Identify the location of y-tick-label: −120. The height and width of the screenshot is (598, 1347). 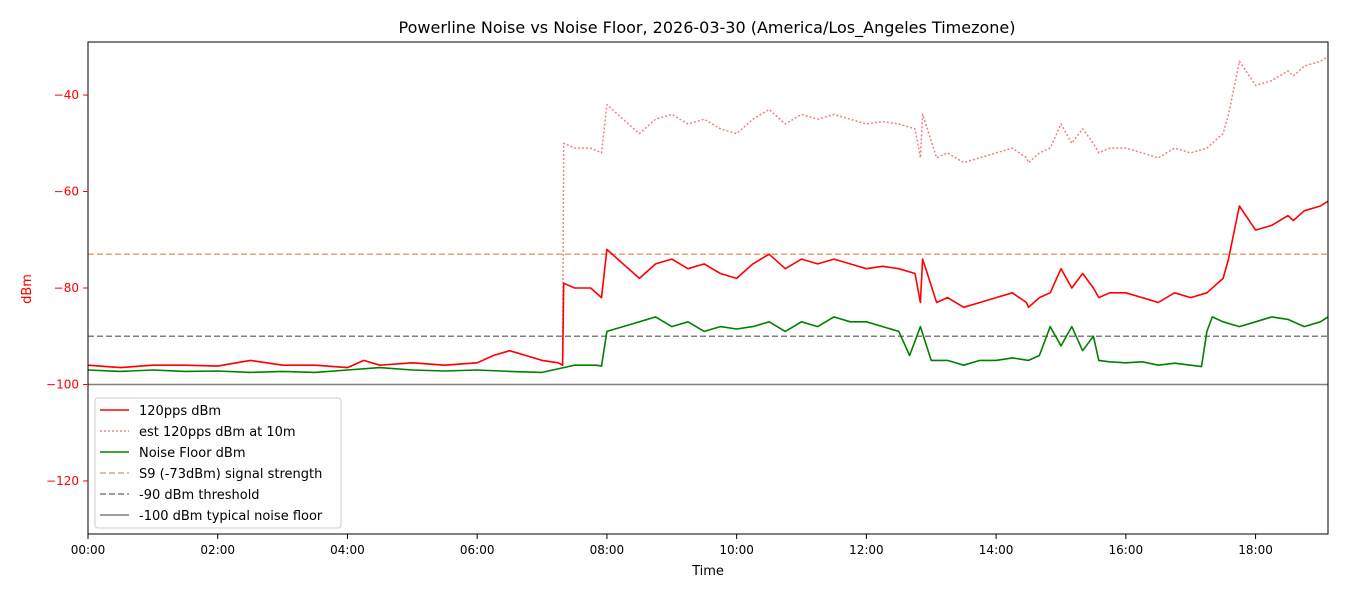
(62, 481).